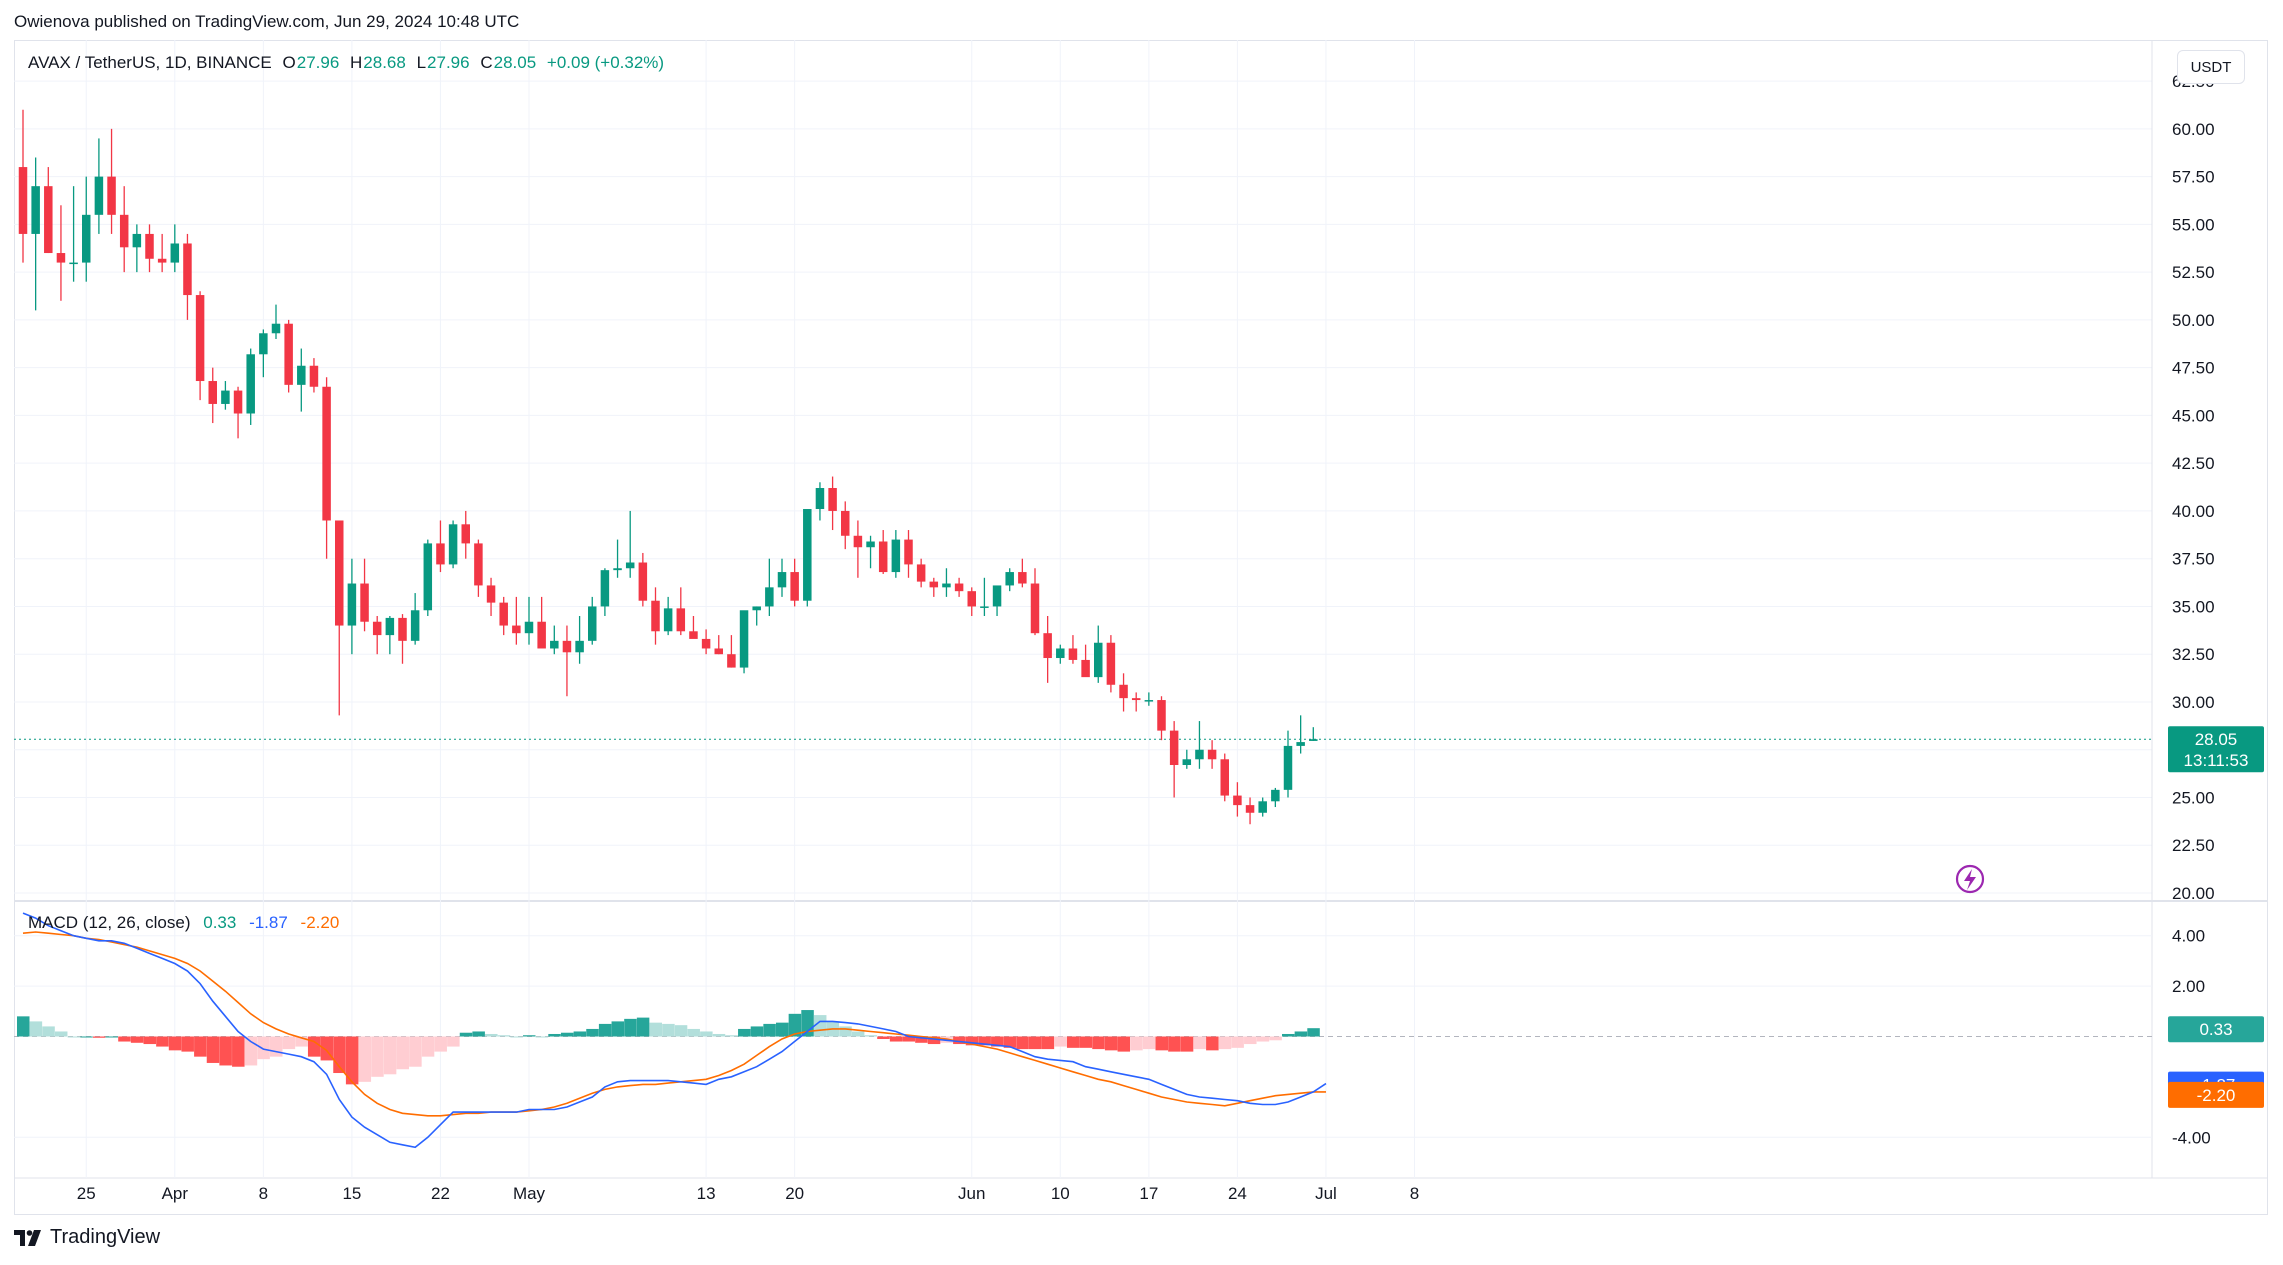 This screenshot has width=2283, height=1265. Describe the element at coordinates (1060, 1193) in the screenshot. I see `time-tick-label: 10` at that location.